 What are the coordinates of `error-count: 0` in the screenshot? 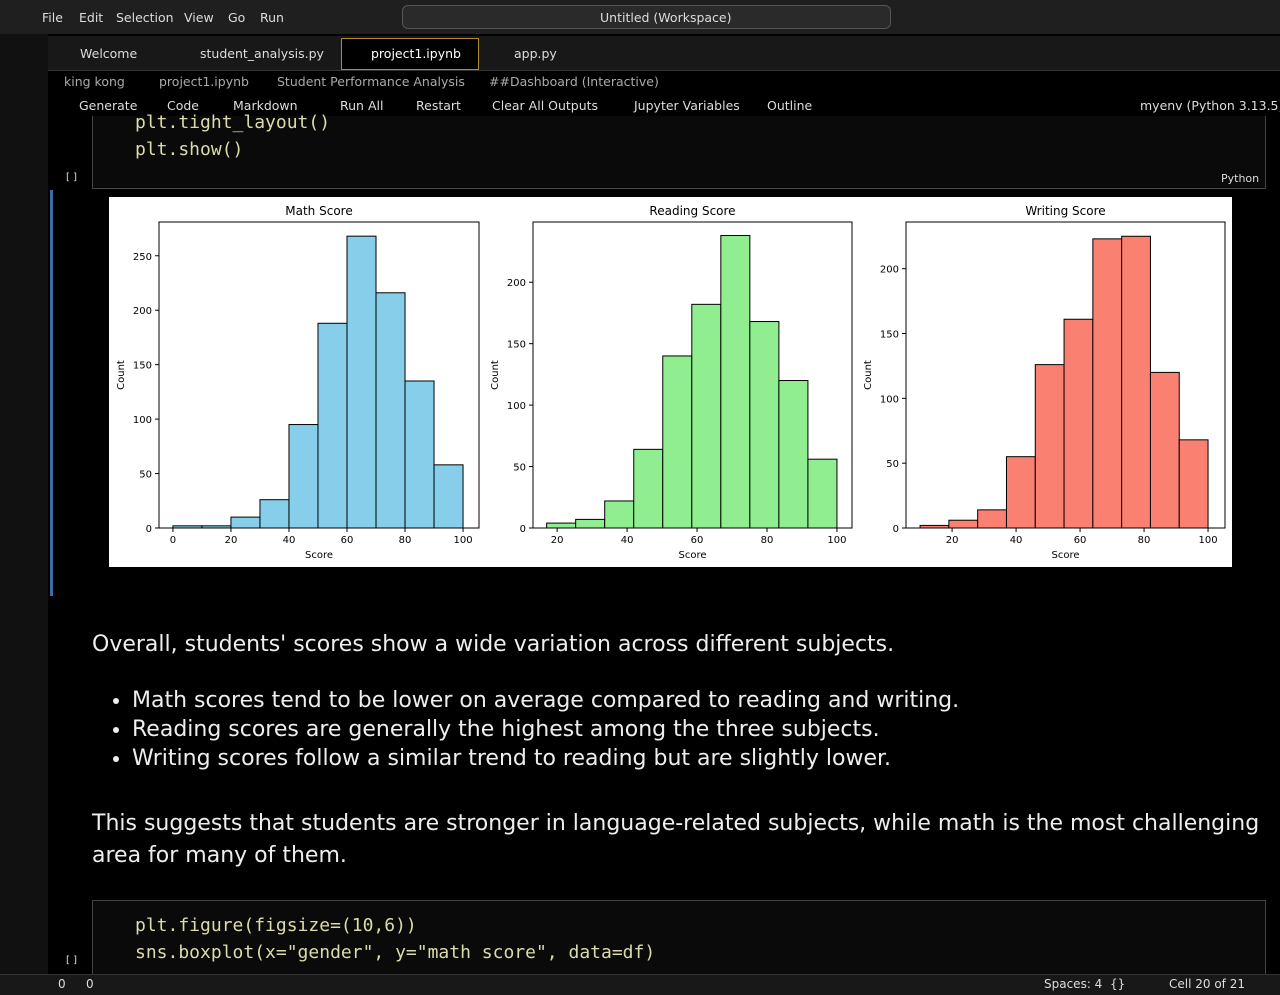 It's located at (62, 984).